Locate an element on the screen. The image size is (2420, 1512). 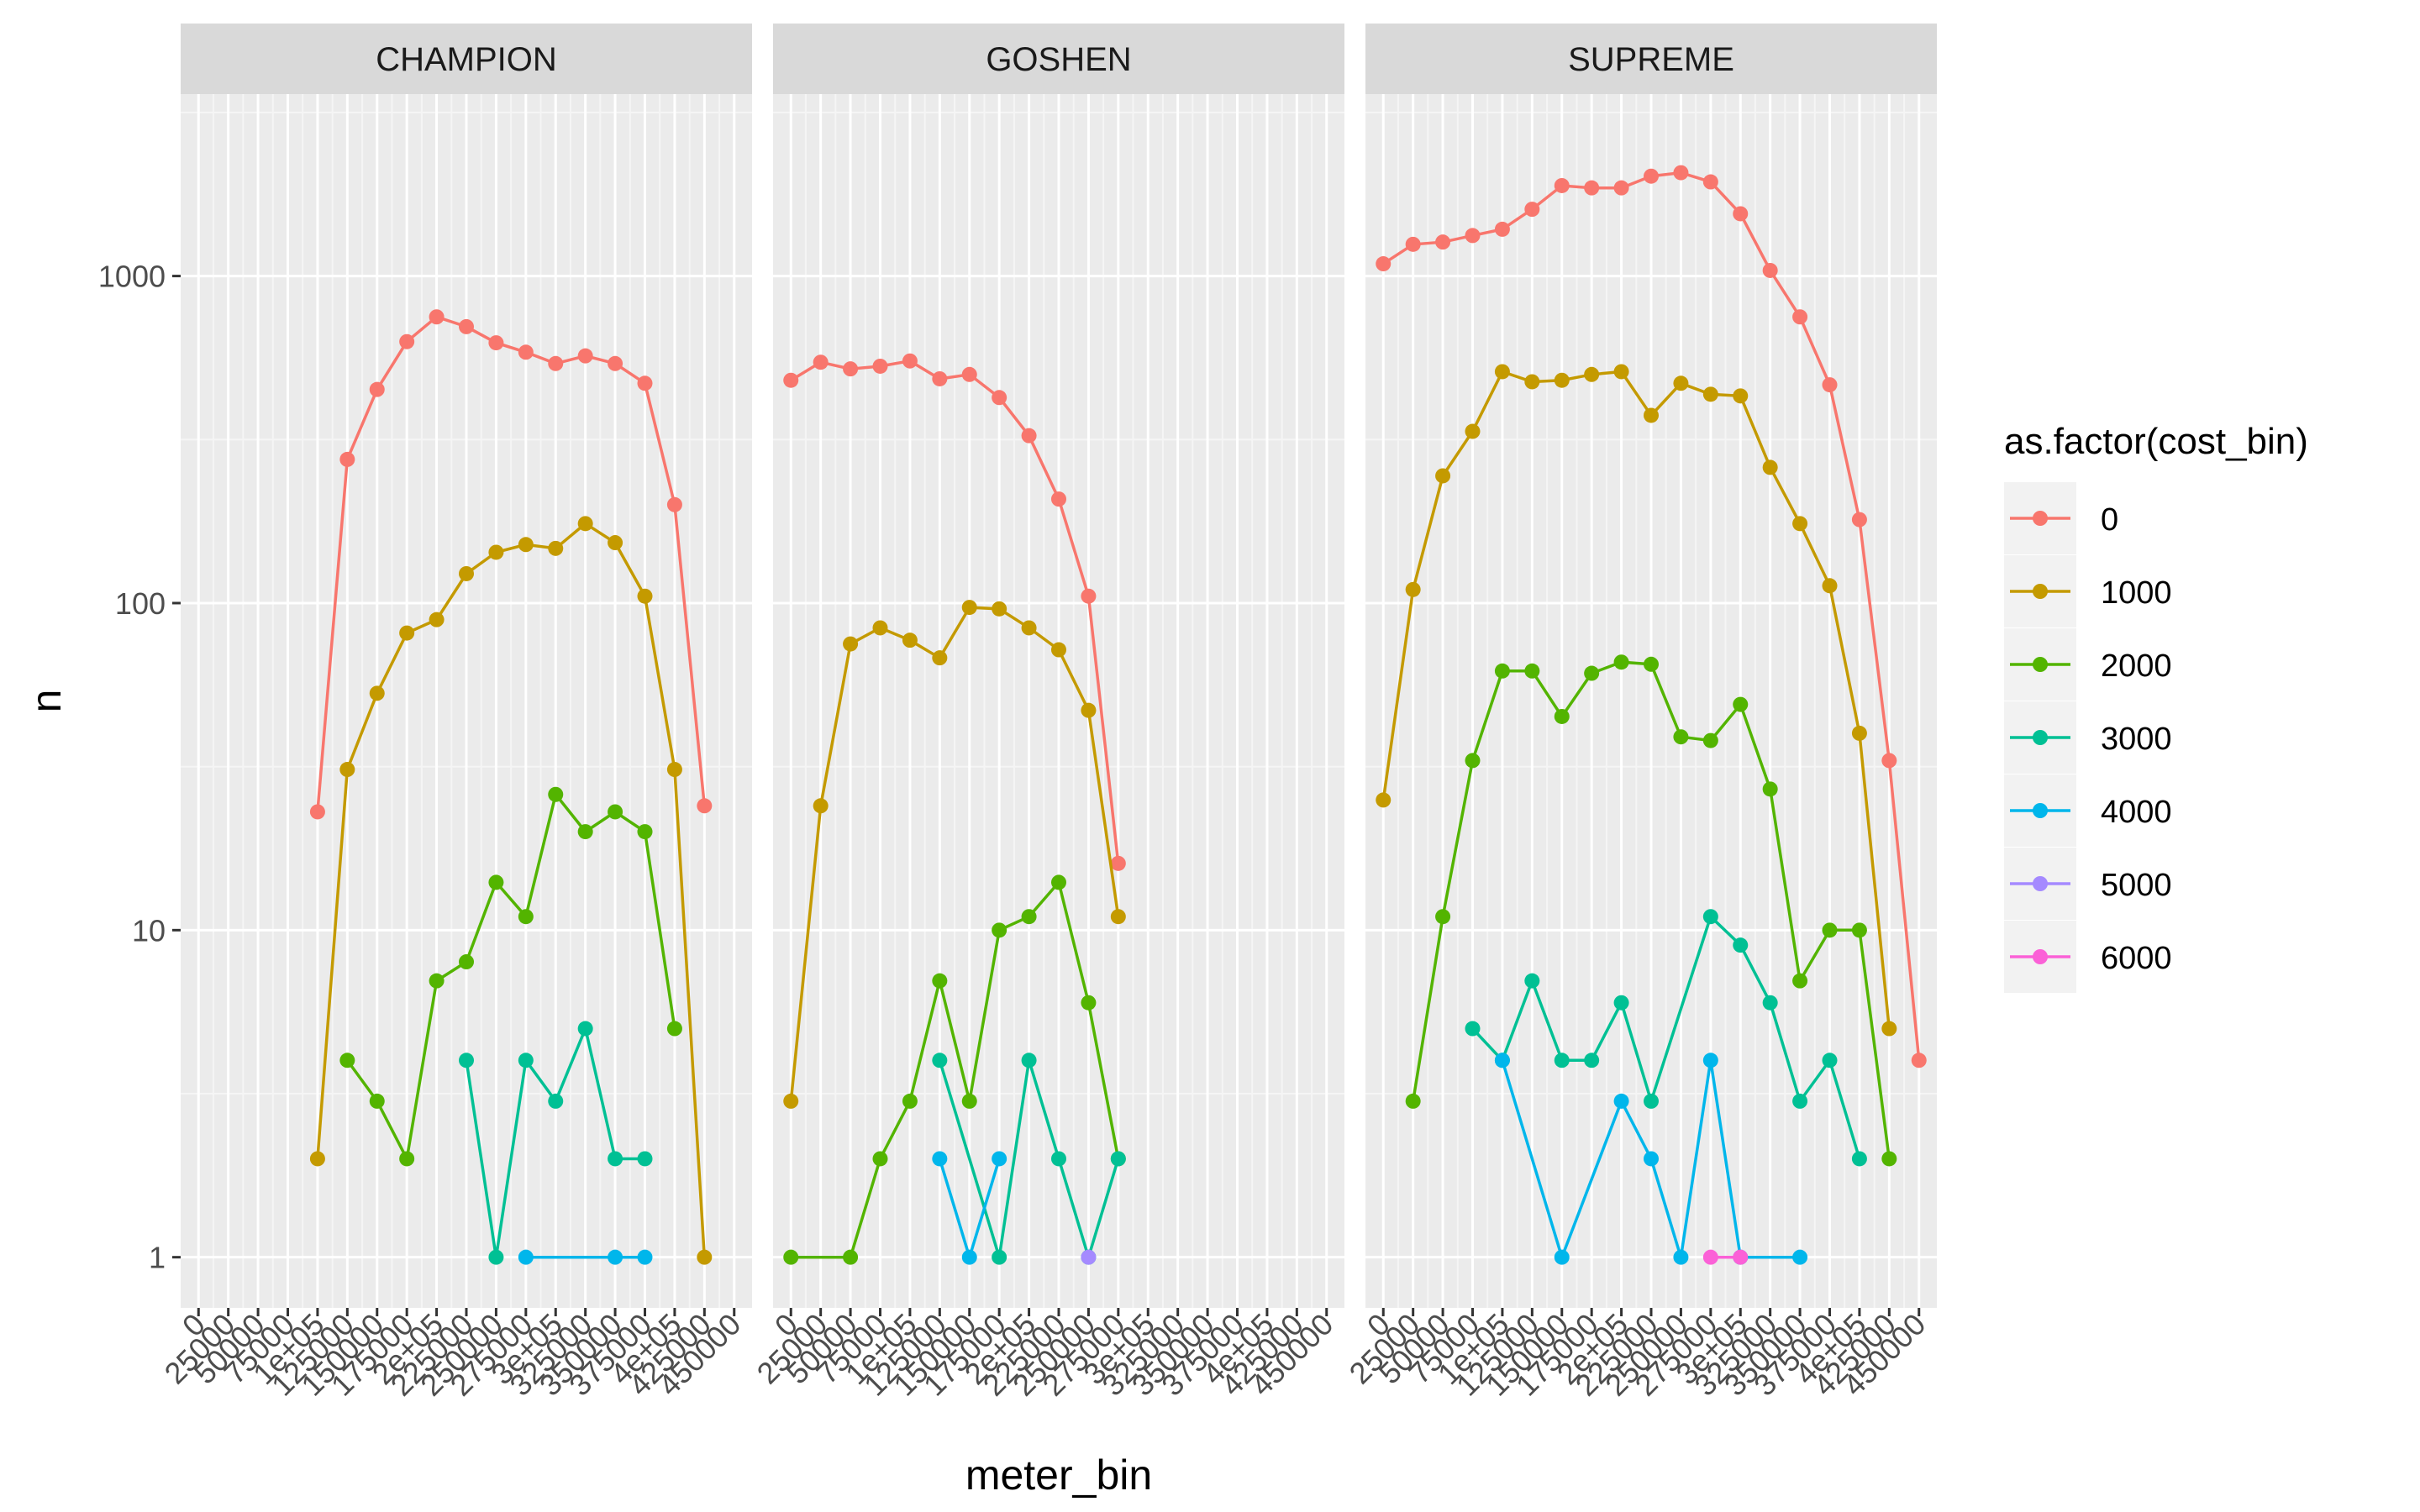
legend-item-1000: 1000 is located at coordinates (2088, 591).